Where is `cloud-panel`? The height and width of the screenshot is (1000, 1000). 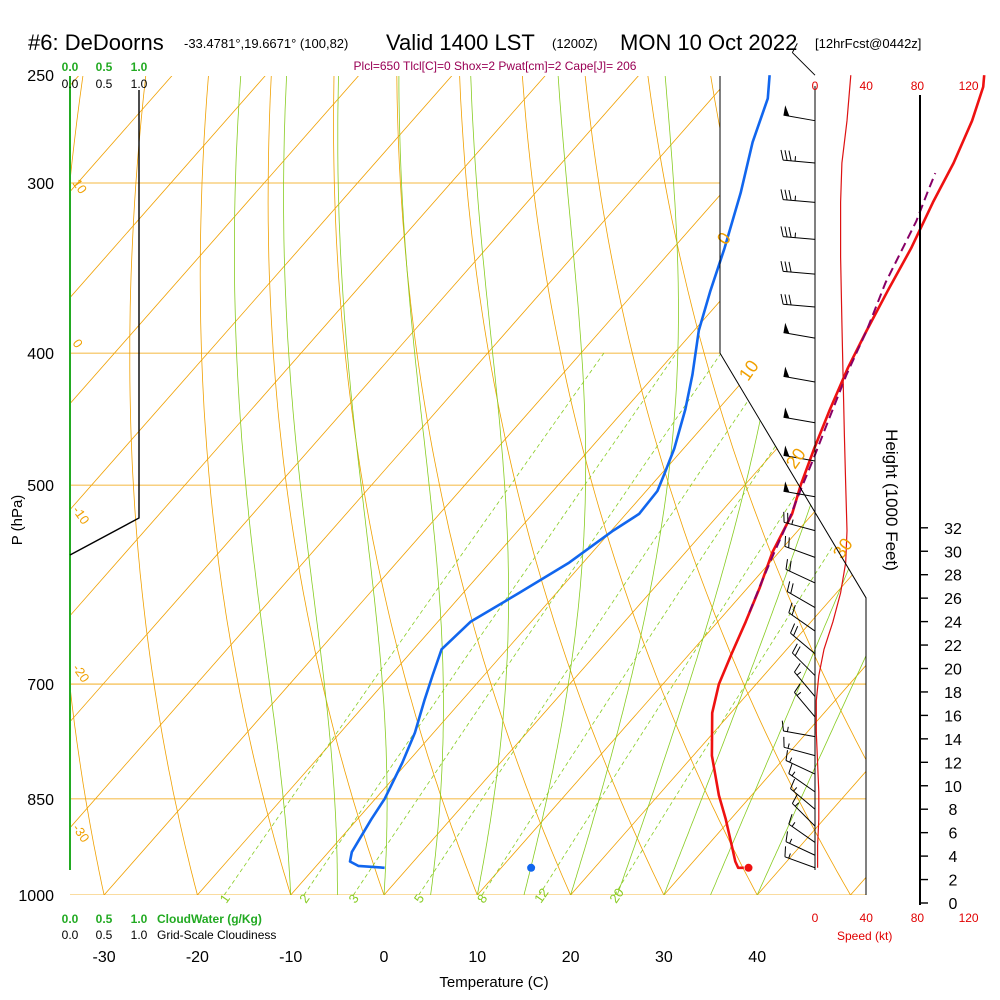 cloud-panel is located at coordinates (104, 473).